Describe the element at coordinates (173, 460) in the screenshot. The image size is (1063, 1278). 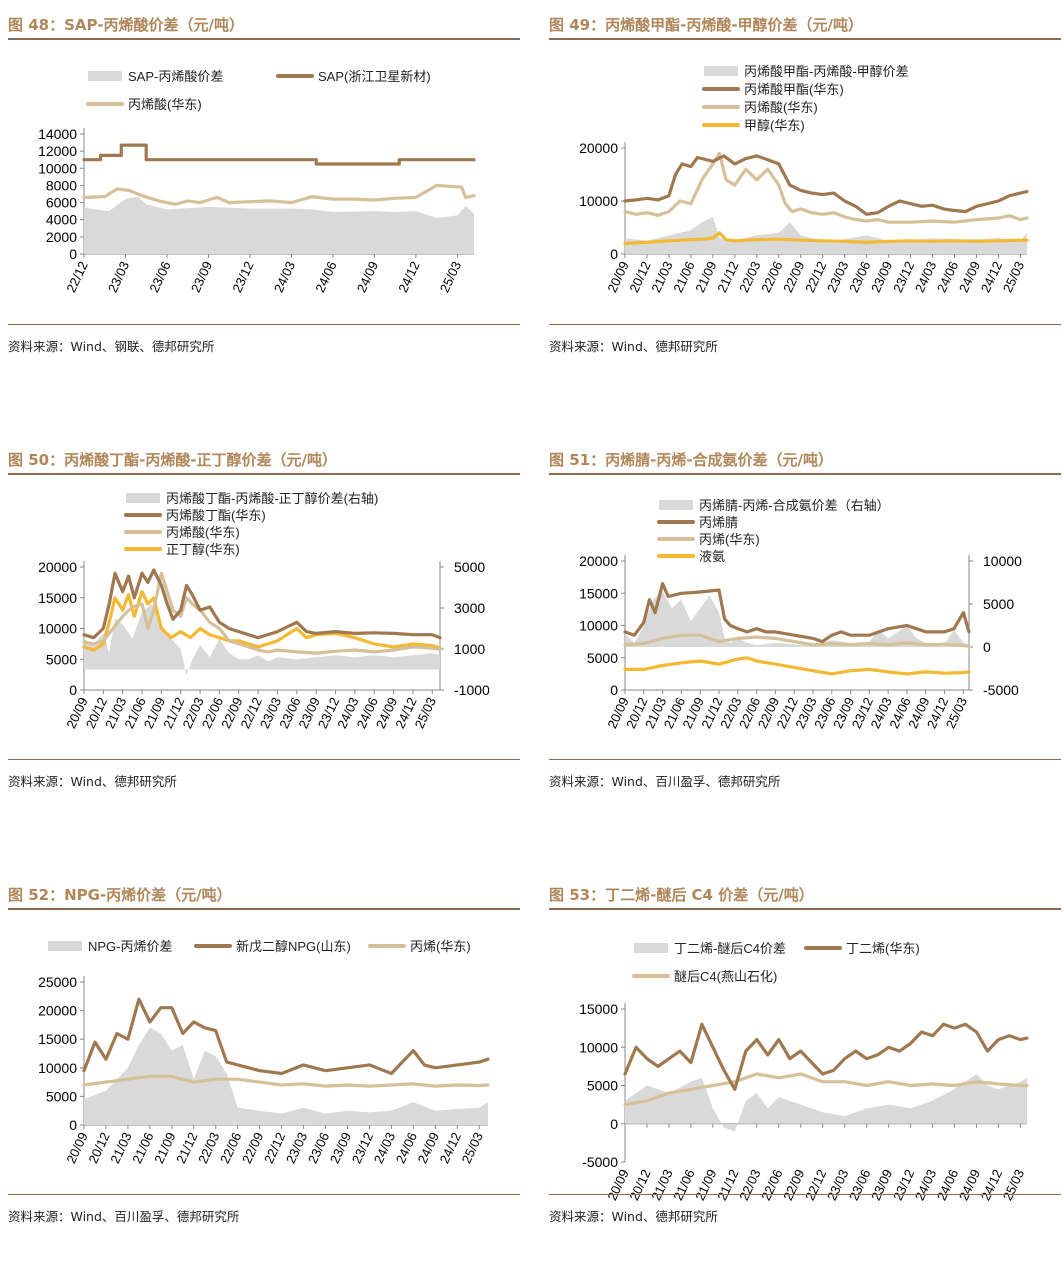
I see `chart-title: 图 50：丙烯酸丁酯-丙烯酸-正丁醇价差（元/吨）` at that location.